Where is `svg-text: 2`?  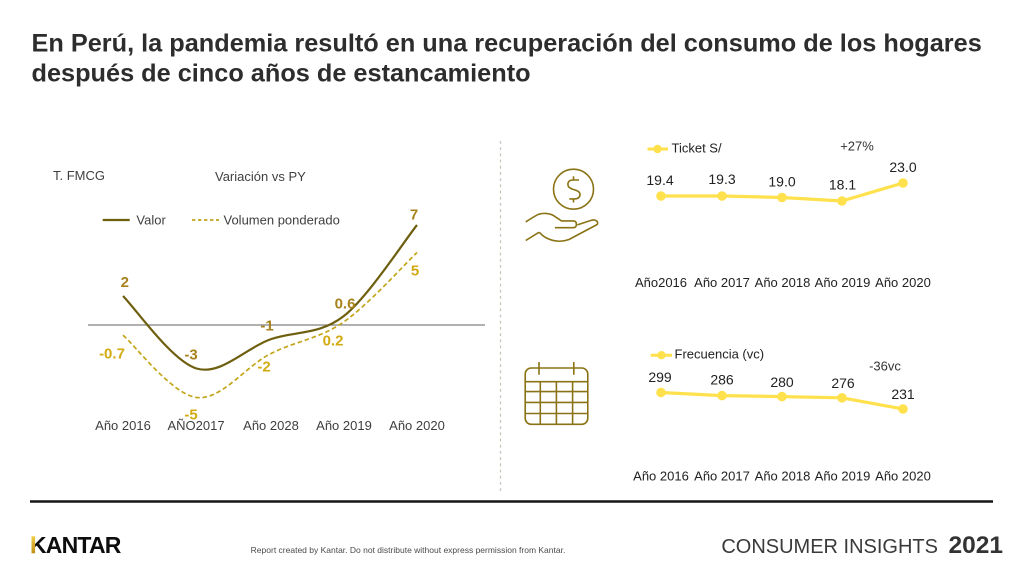 svg-text: 2 is located at coordinates (125, 282).